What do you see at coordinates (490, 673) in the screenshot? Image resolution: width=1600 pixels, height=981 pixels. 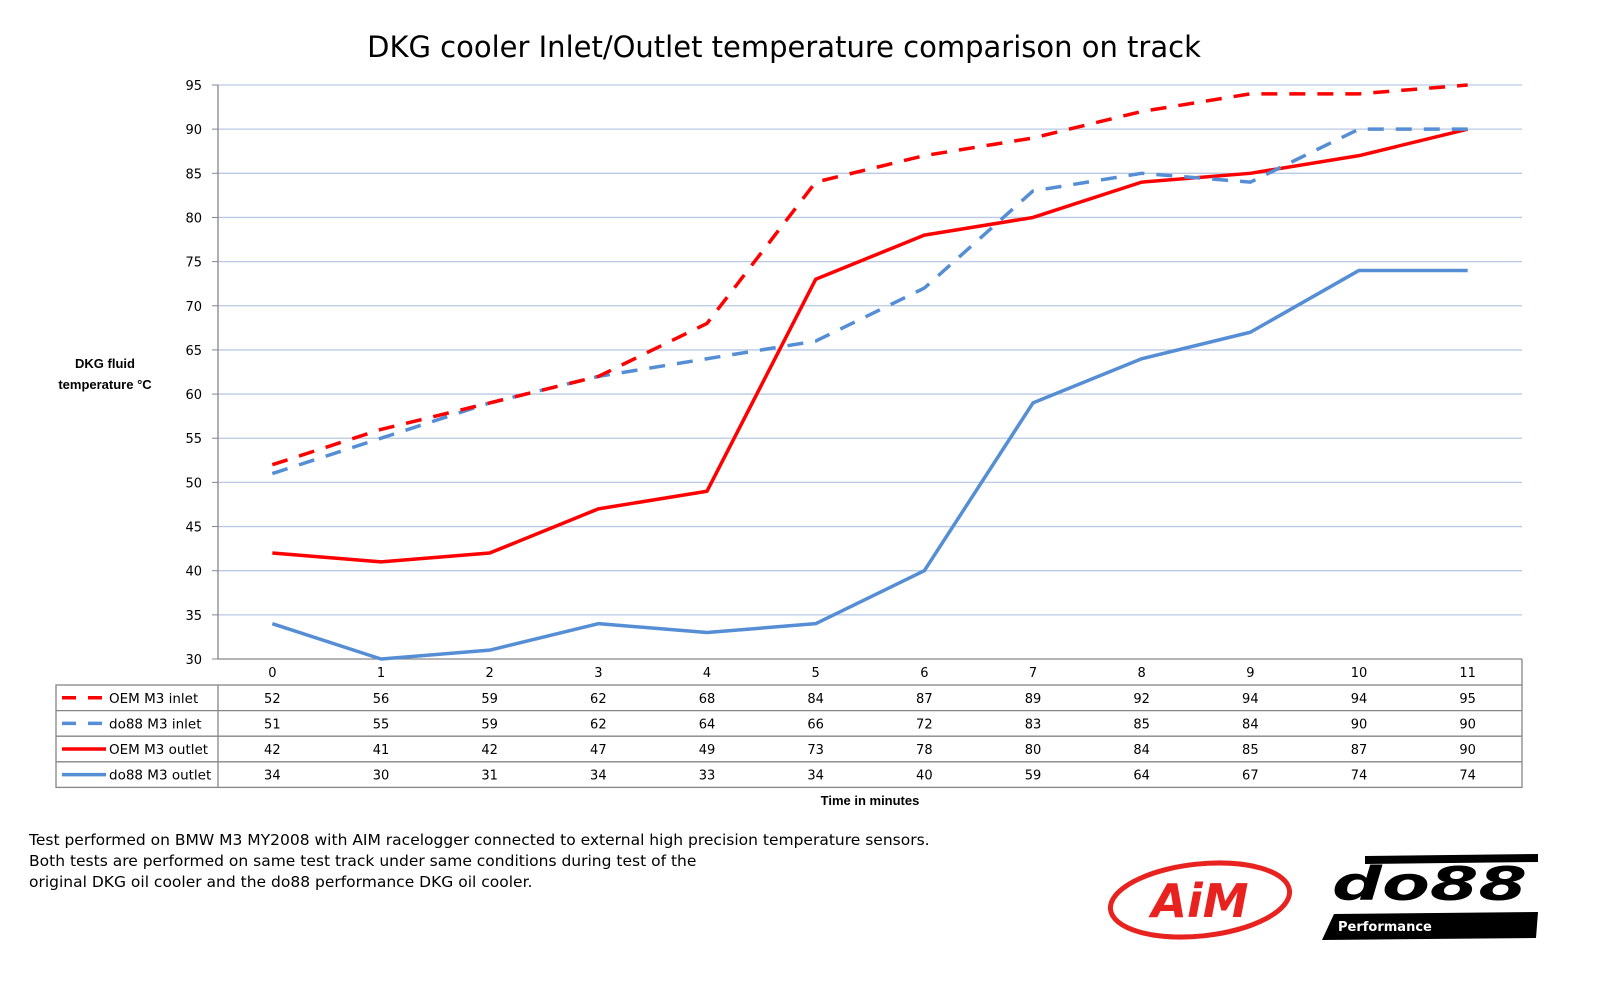 I see `x-tick-label: 2` at bounding box center [490, 673].